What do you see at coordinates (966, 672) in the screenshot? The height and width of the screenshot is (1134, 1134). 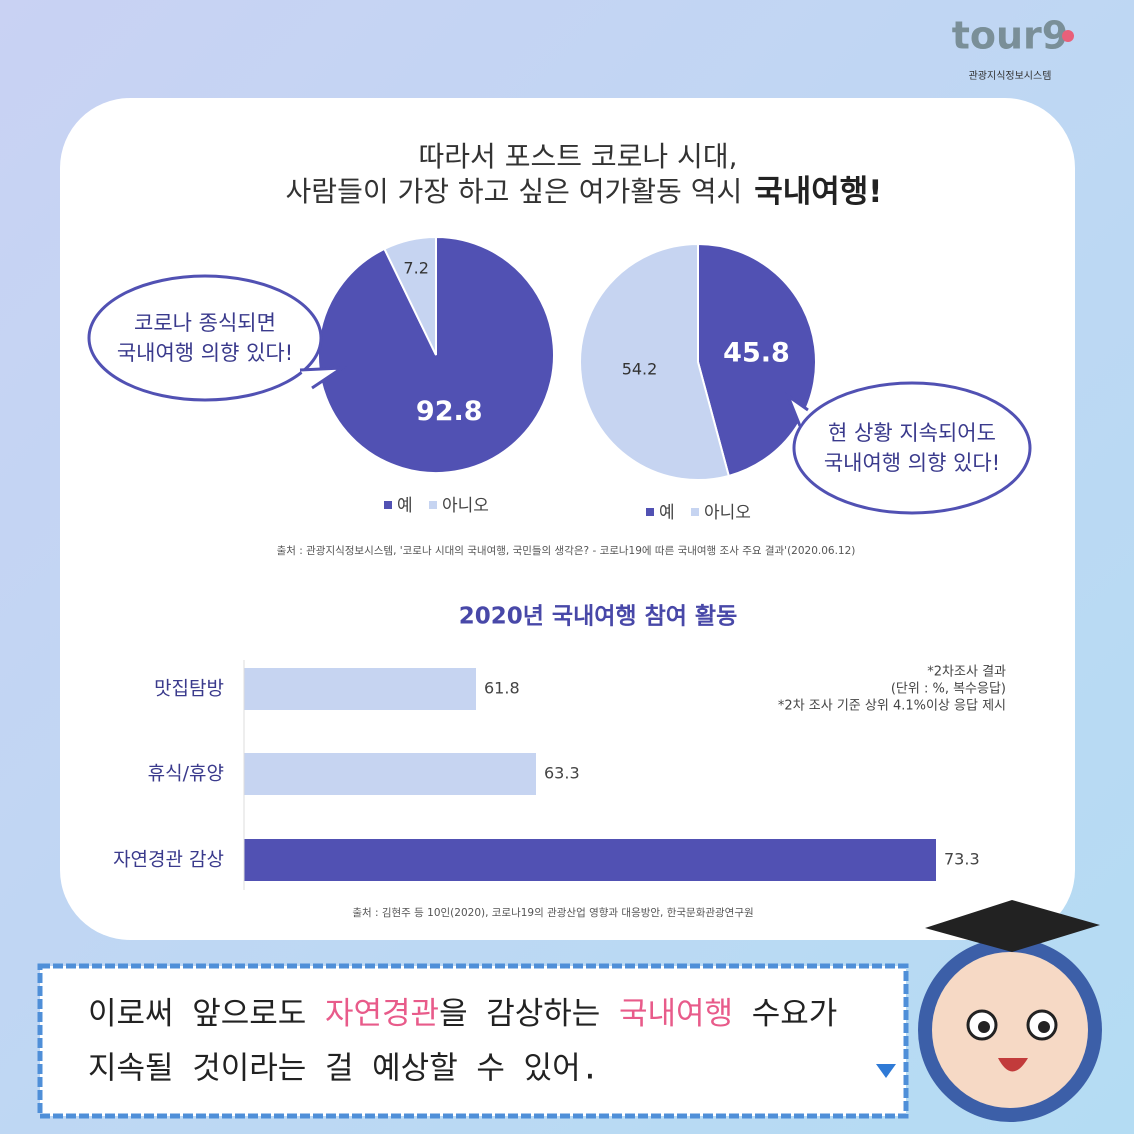 I see `note: *2차조사 결과` at bounding box center [966, 672].